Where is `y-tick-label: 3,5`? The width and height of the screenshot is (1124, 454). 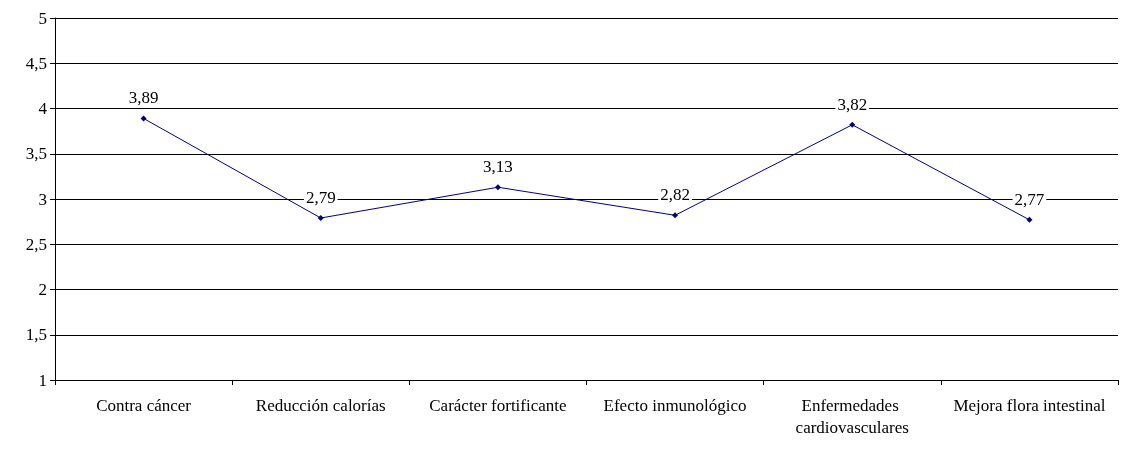
y-tick-label: 3,5 is located at coordinates (36, 154).